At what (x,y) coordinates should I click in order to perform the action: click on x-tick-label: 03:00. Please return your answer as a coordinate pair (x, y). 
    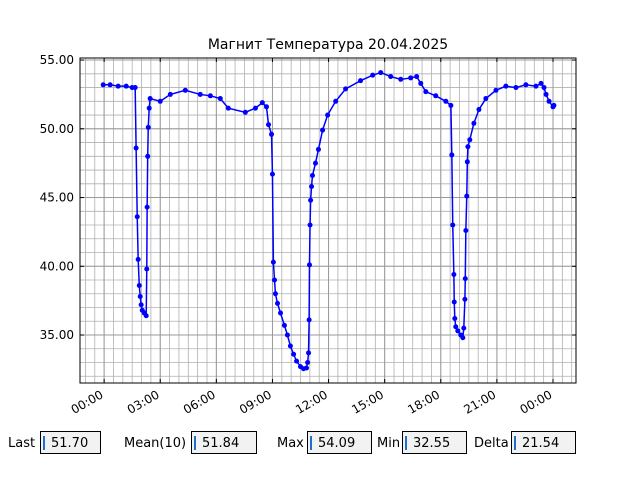
    Looking at the image, I should click on (143, 401).